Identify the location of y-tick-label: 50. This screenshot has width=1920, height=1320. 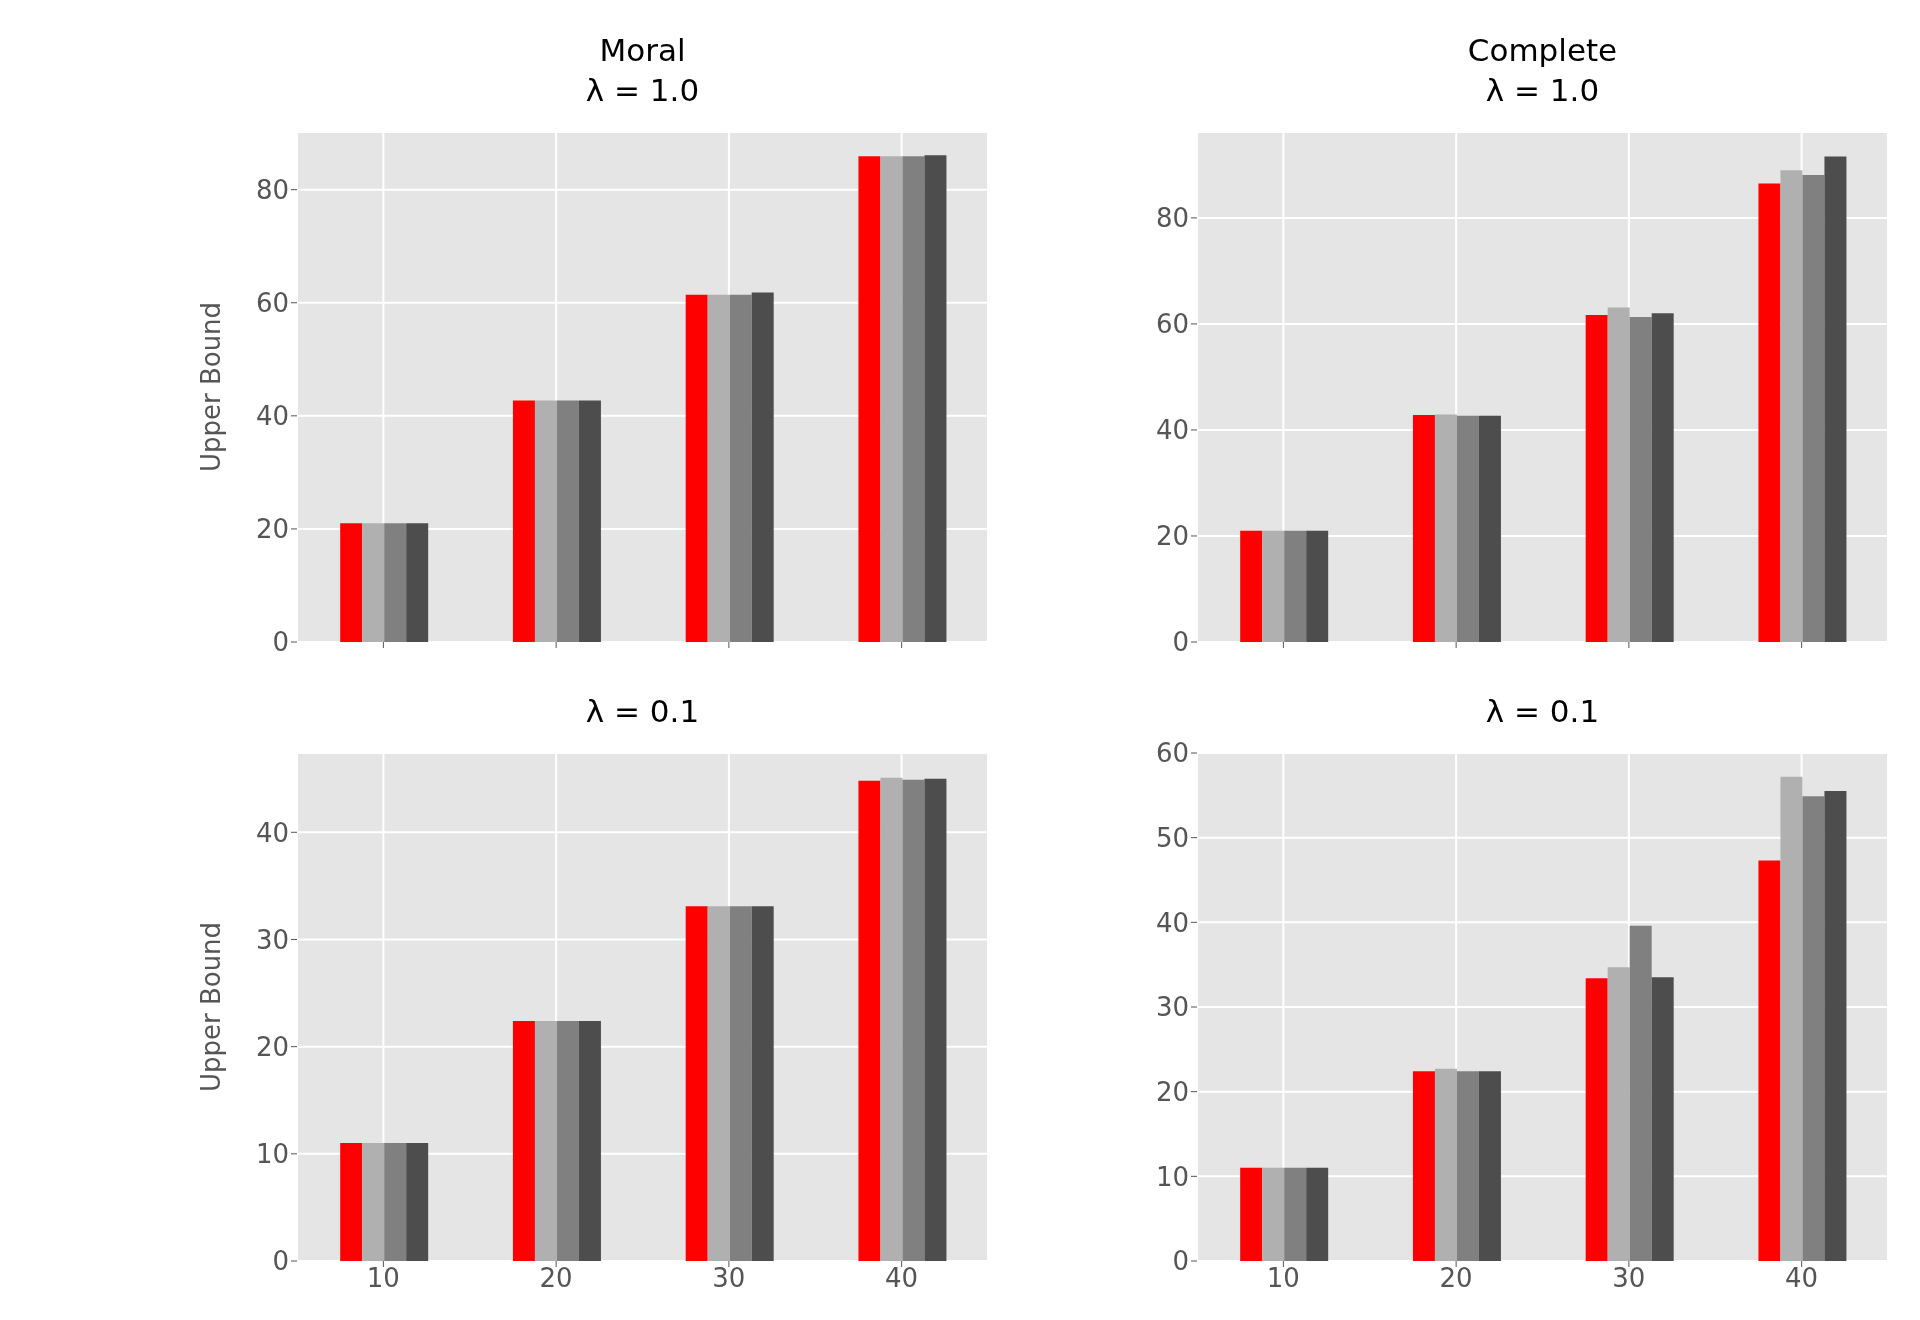
(1172, 837).